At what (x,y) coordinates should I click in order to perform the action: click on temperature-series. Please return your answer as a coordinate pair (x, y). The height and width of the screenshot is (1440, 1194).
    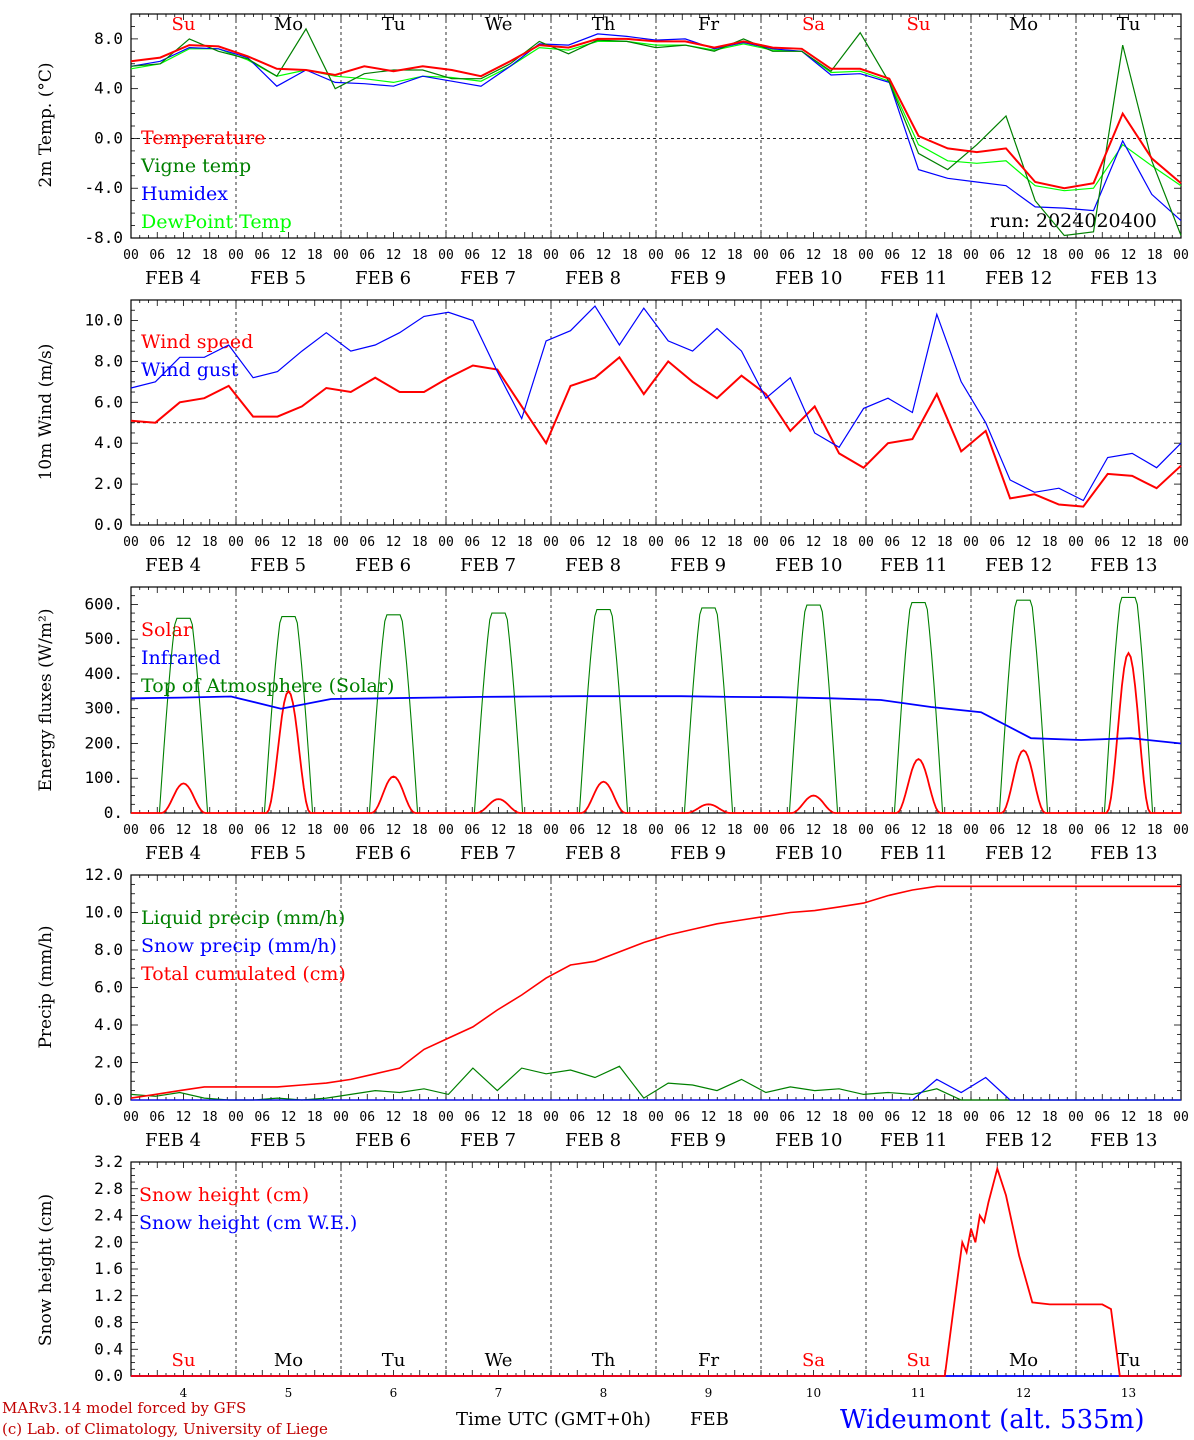
    Looking at the image, I should click on (656, 132).